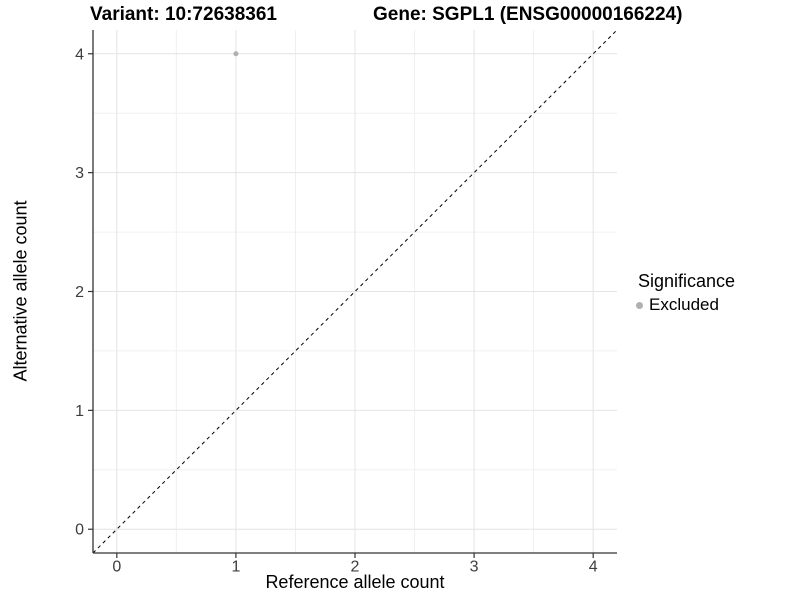 This screenshot has height=600, width=800. What do you see at coordinates (79, 54) in the screenshot?
I see `y-tick-label: 4` at bounding box center [79, 54].